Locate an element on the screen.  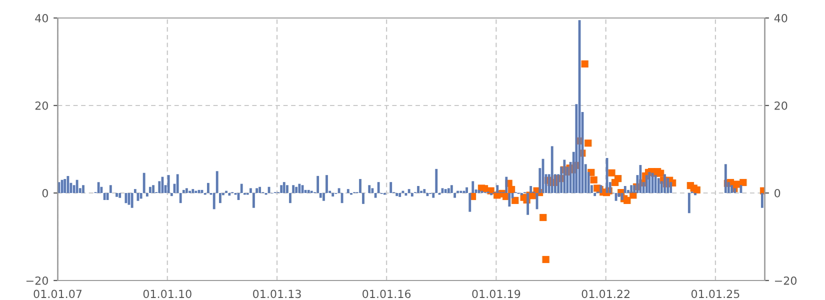
x-tick-label: 01.01.13 is located at coordinates (277, 294).